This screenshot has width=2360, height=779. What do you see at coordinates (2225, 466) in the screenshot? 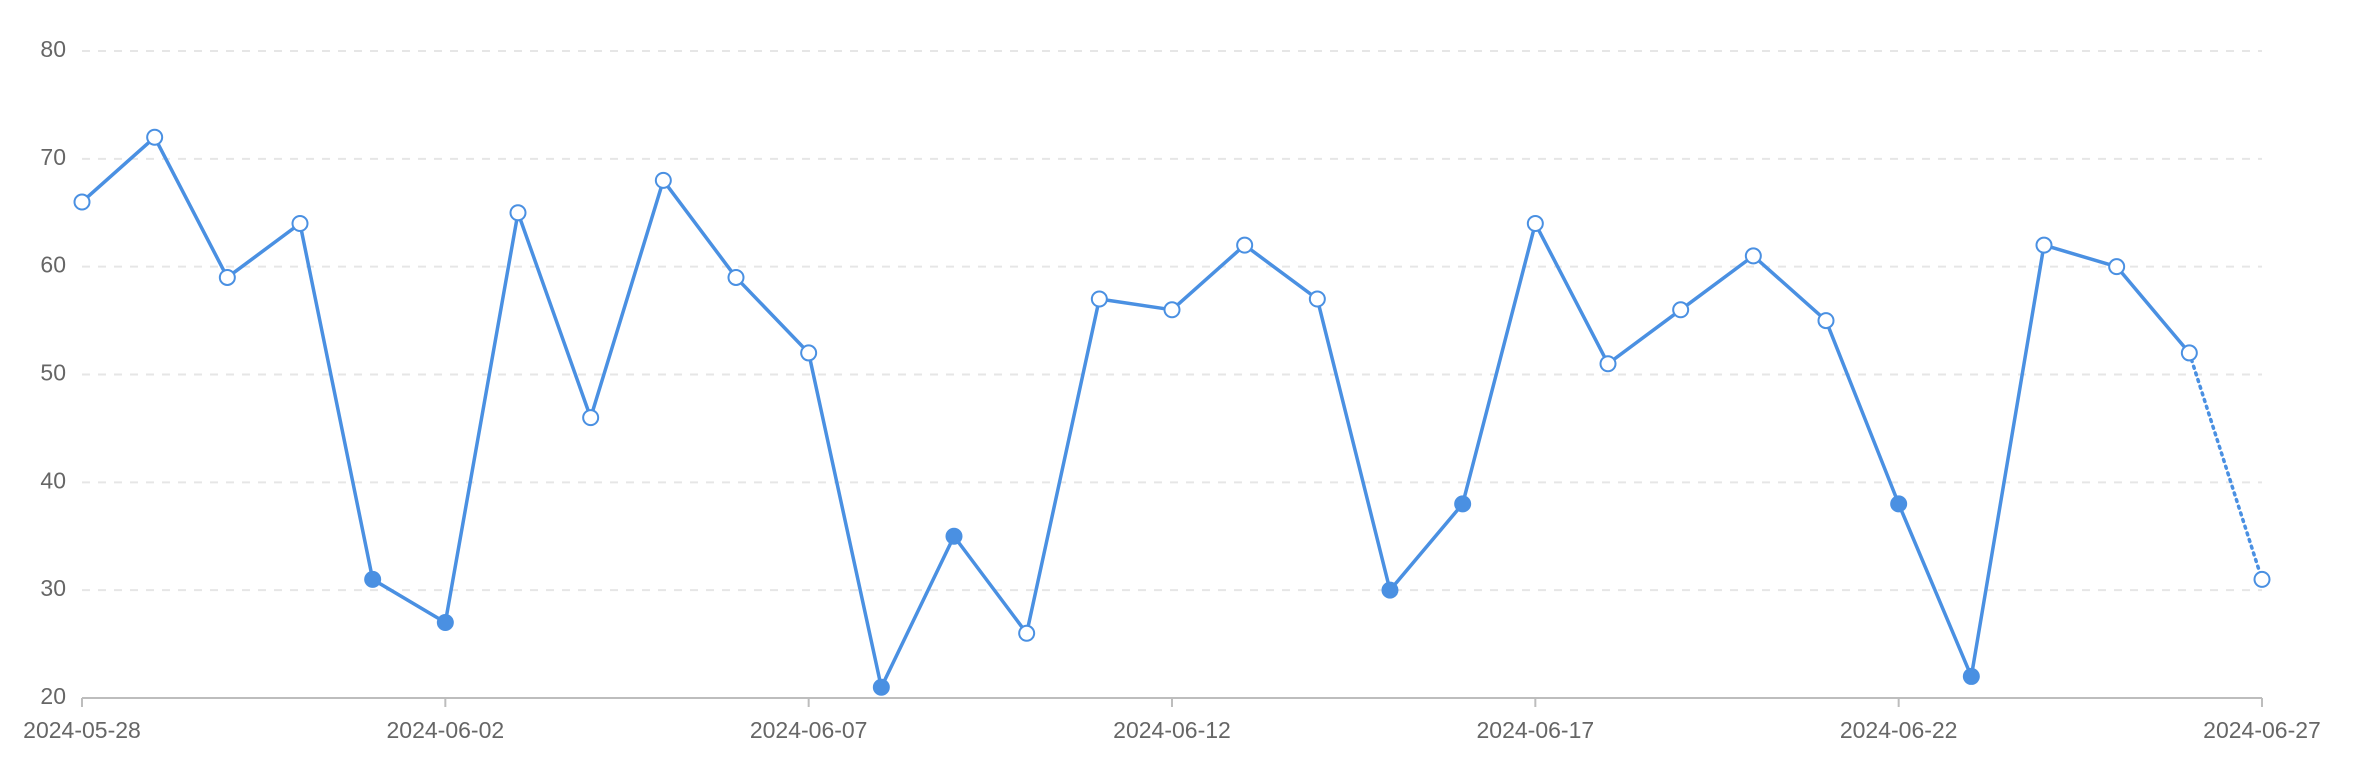
I see `series-line-dotted` at bounding box center [2225, 466].